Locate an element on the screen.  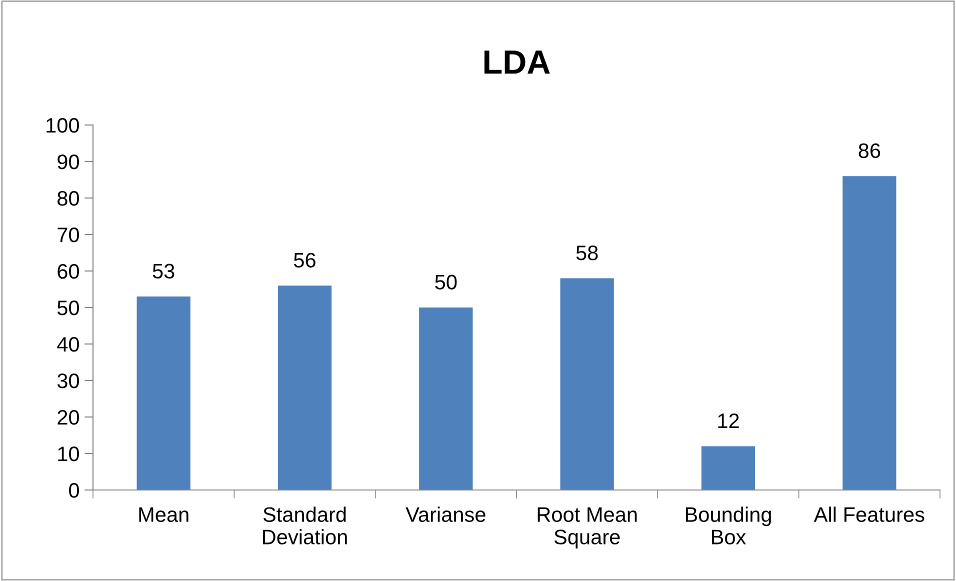
data-label: 56 is located at coordinates (305, 260).